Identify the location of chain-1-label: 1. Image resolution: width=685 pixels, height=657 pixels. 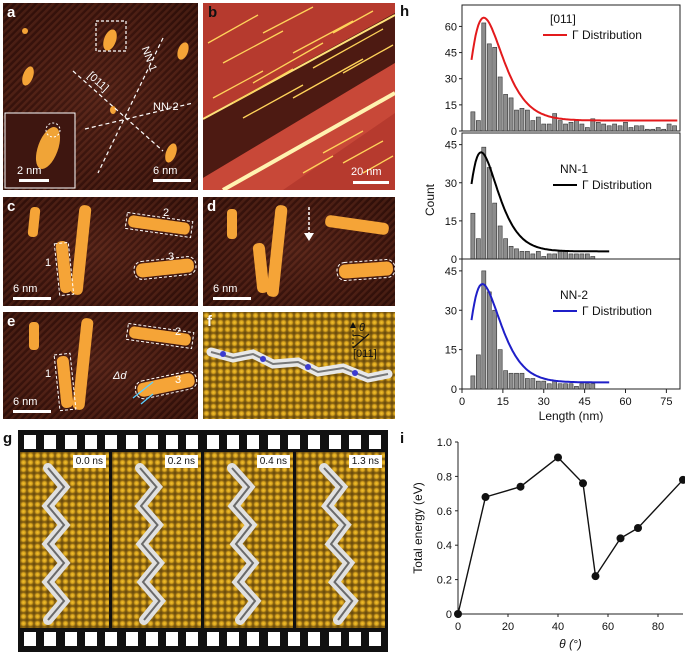
(48, 374).